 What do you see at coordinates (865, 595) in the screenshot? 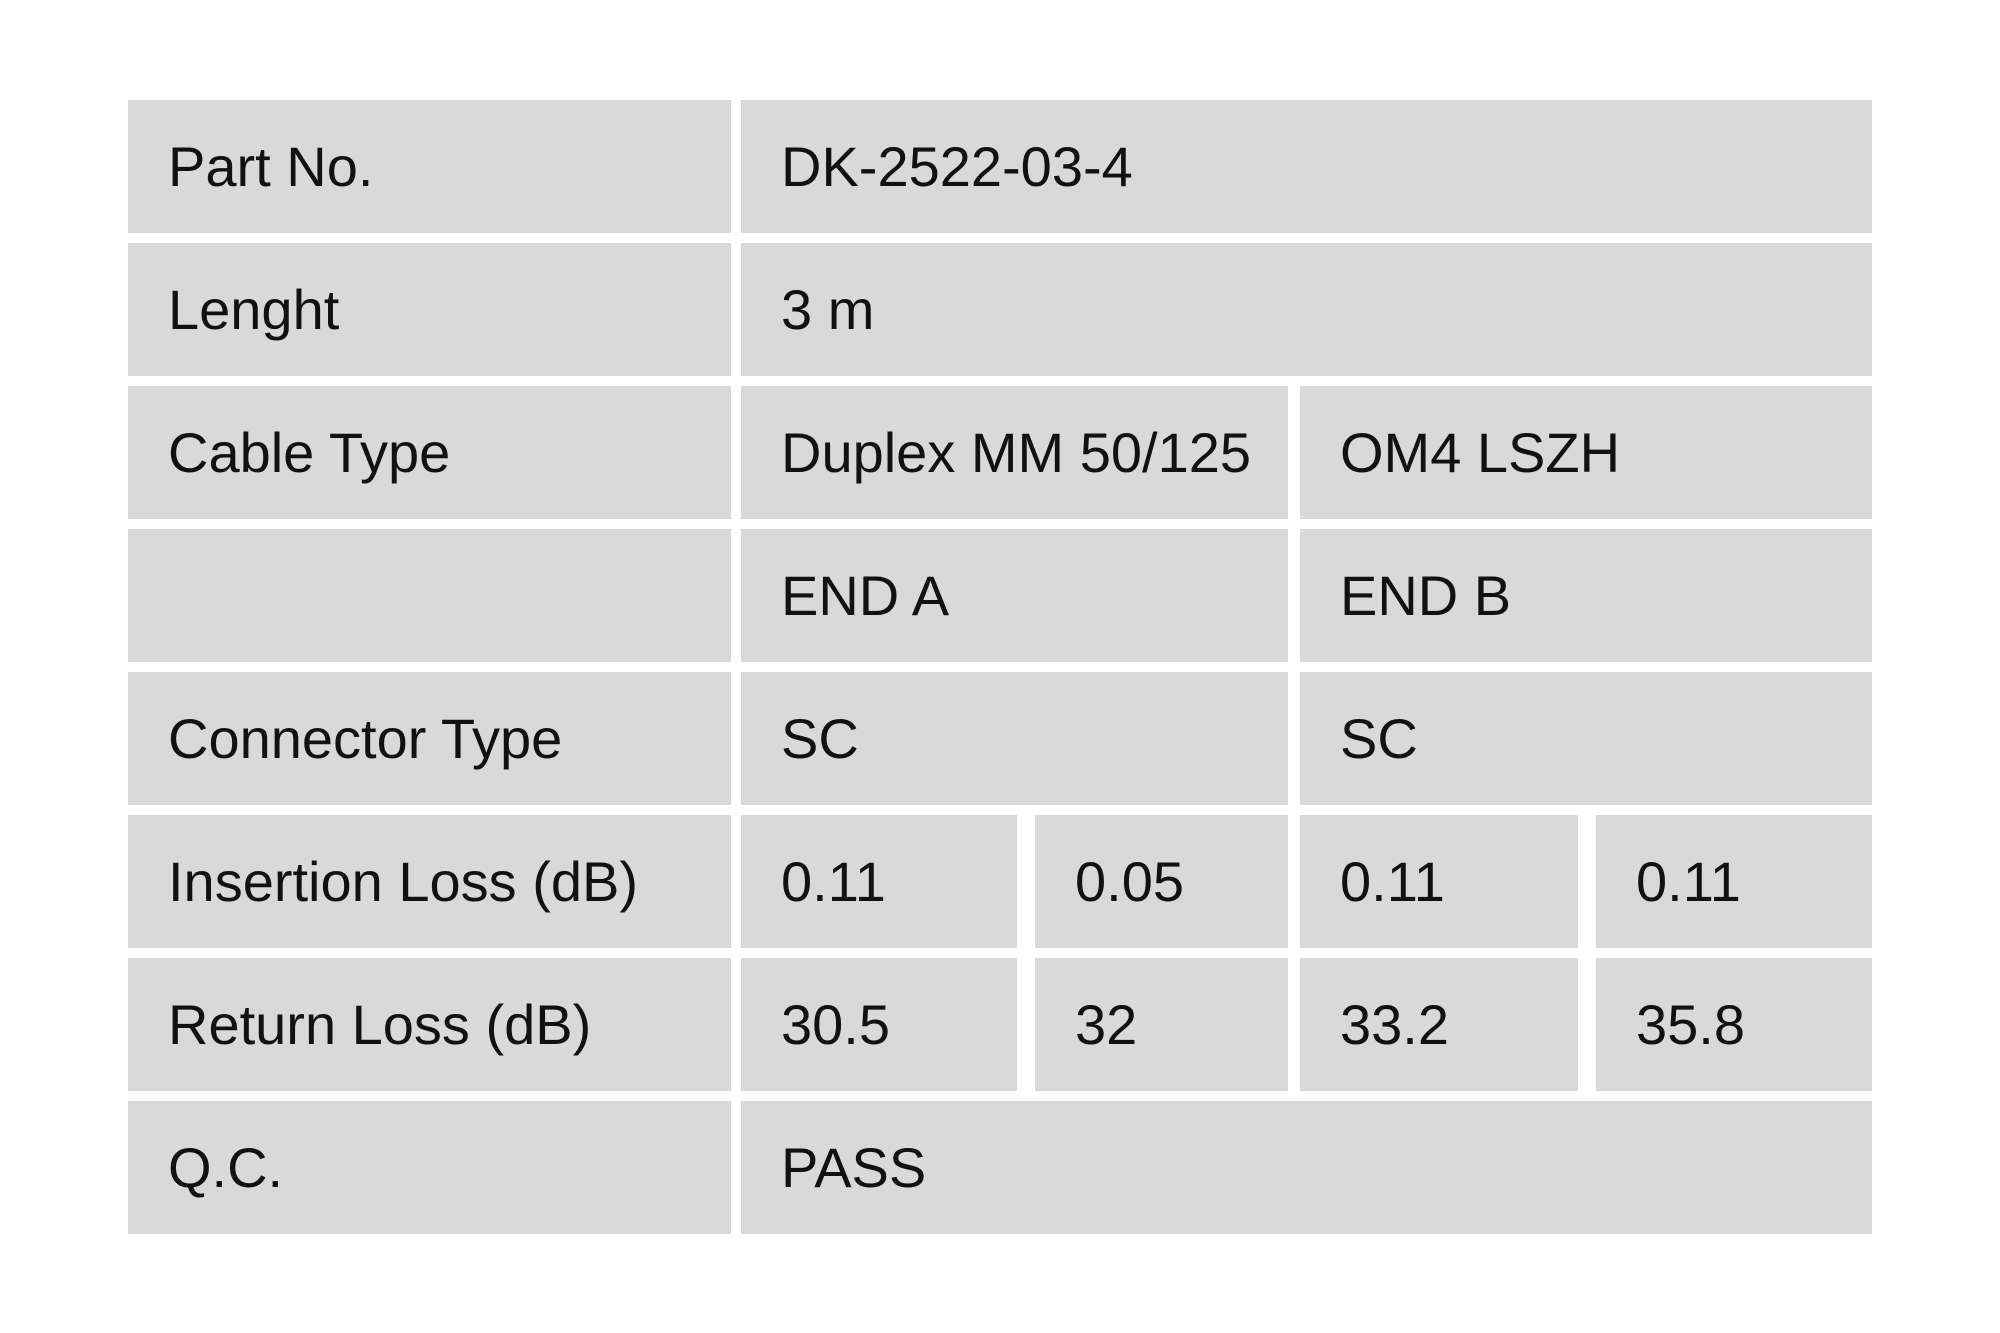
I see `end-a-header: END A` at bounding box center [865, 595].